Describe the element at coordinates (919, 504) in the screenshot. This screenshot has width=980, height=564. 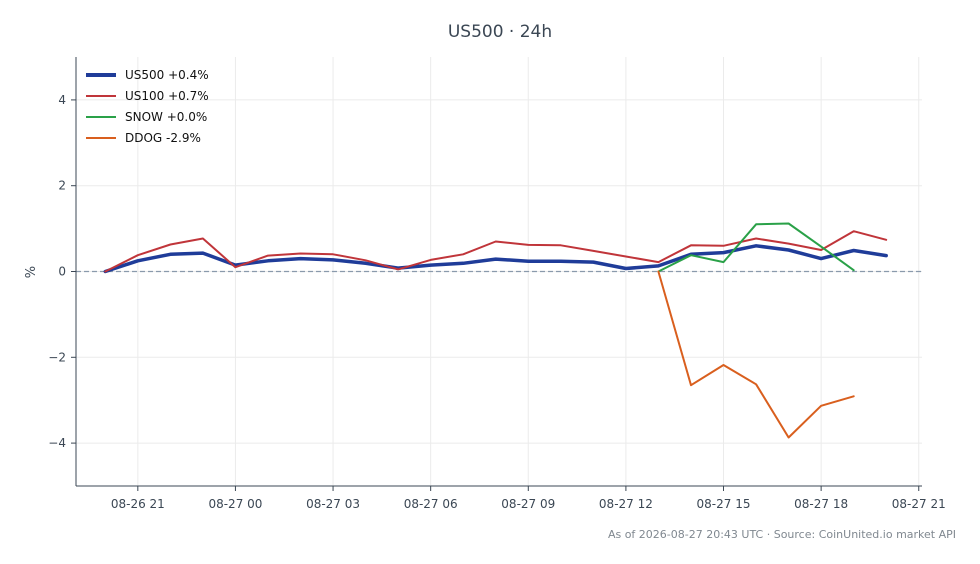
I see `x-tick-label-8: 08-27 21` at that location.